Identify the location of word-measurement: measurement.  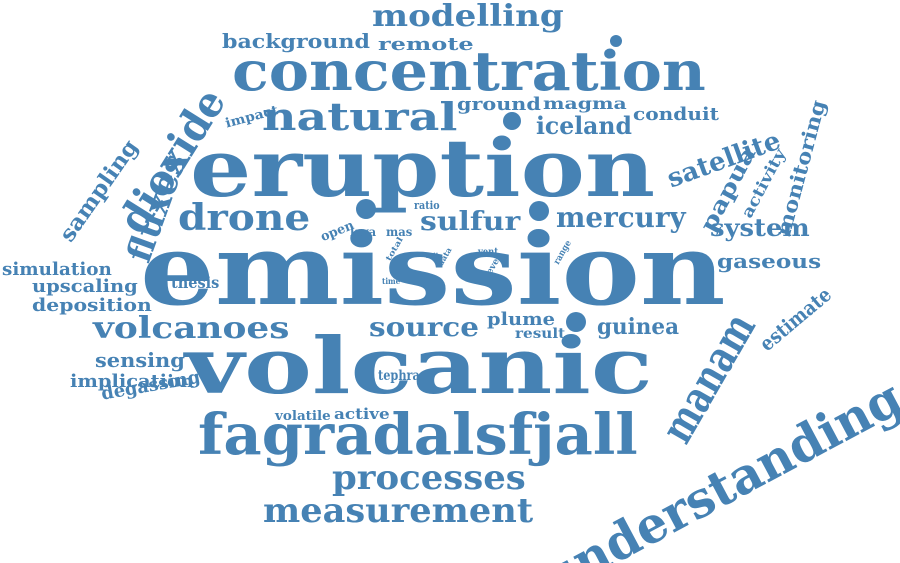
(398, 511).